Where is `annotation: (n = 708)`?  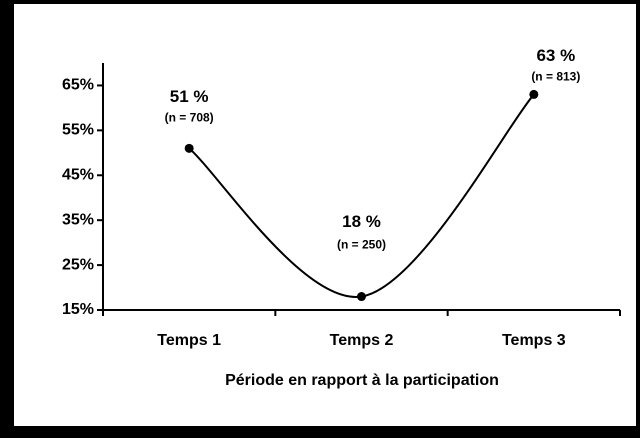 annotation: (n = 708) is located at coordinates (189, 117).